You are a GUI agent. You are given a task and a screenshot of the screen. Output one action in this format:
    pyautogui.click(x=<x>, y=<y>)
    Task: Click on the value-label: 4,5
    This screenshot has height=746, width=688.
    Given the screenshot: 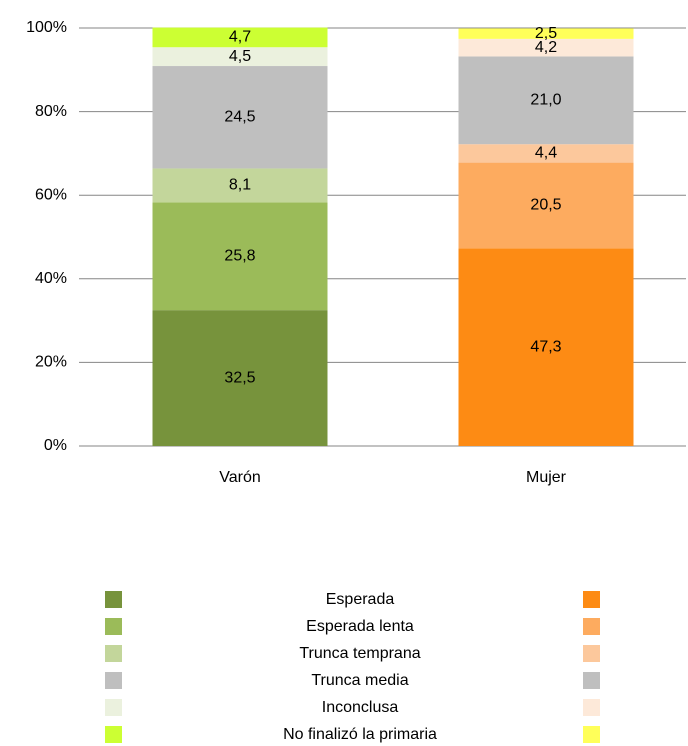 What is the action you would take?
    pyautogui.click(x=240, y=56)
    